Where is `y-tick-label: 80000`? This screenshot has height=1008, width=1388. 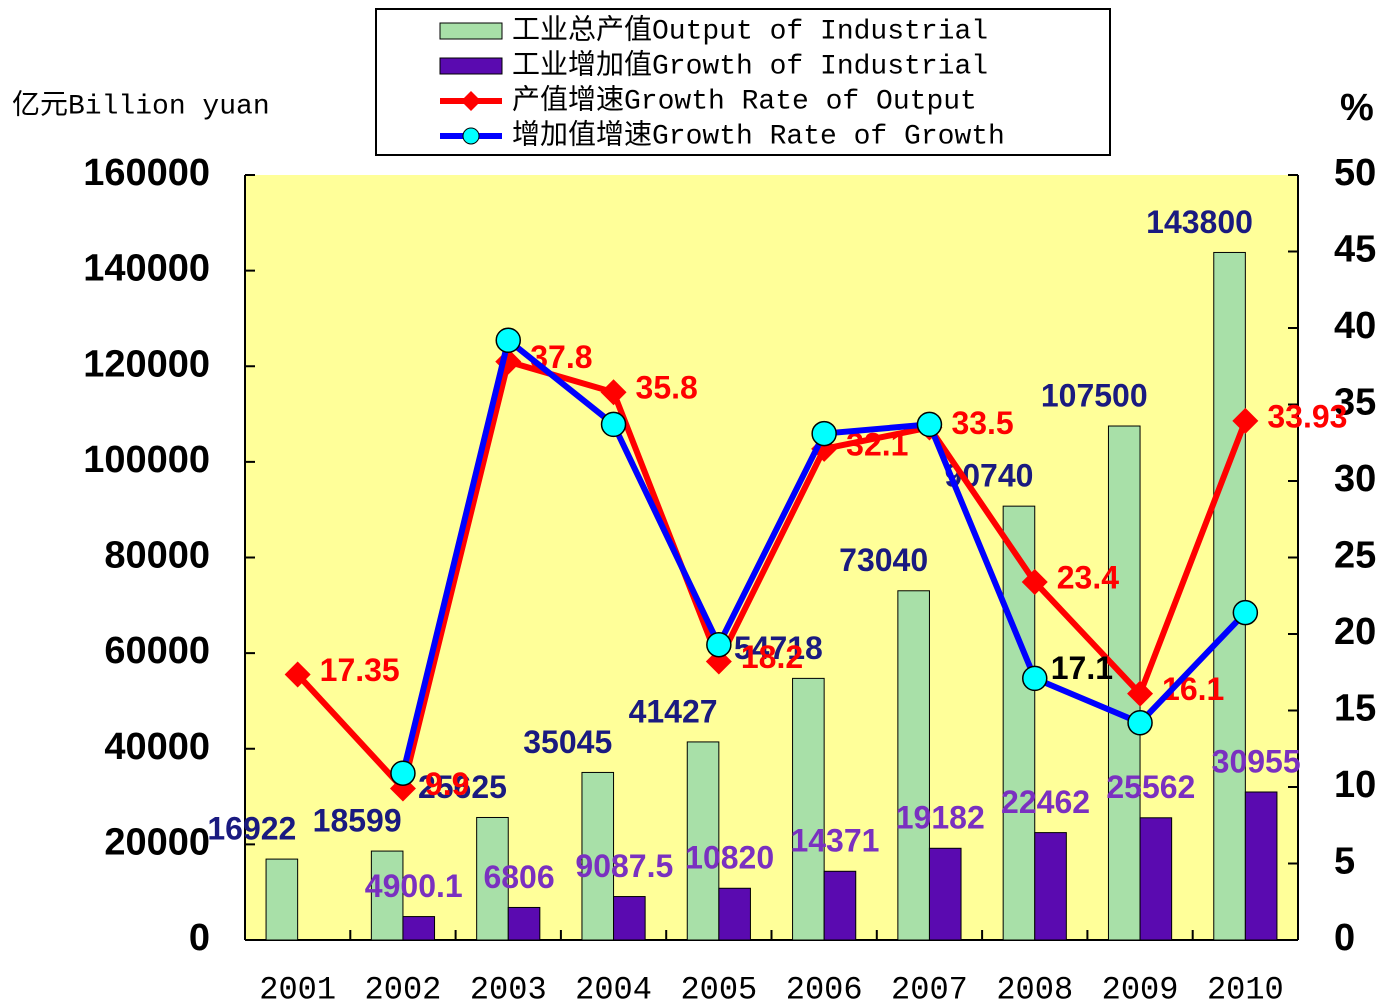 y-tick-label: 80000 is located at coordinates (157, 556).